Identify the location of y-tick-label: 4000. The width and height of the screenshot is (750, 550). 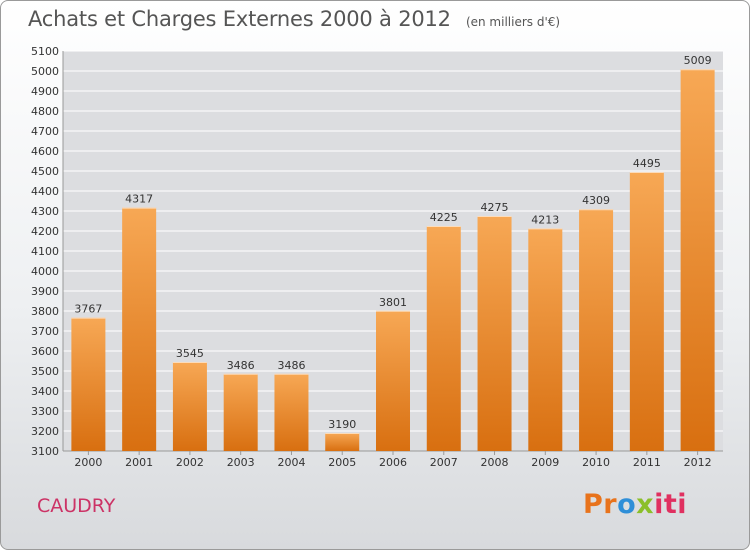
(45, 271).